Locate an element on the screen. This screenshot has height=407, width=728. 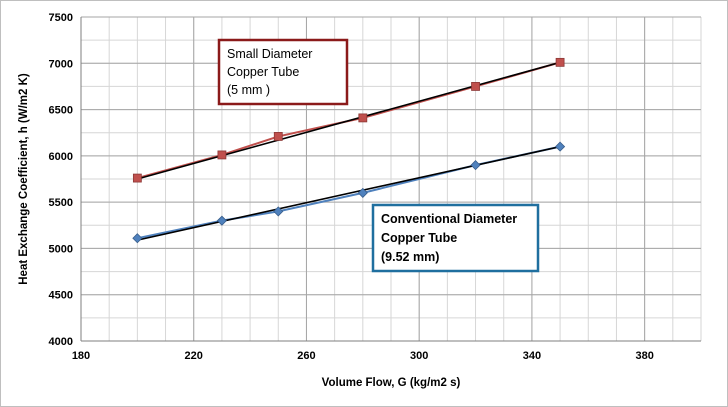
annotation-small-diameter: Small Diameter Copper Tube (5 mm ) is located at coordinates (283, 72).